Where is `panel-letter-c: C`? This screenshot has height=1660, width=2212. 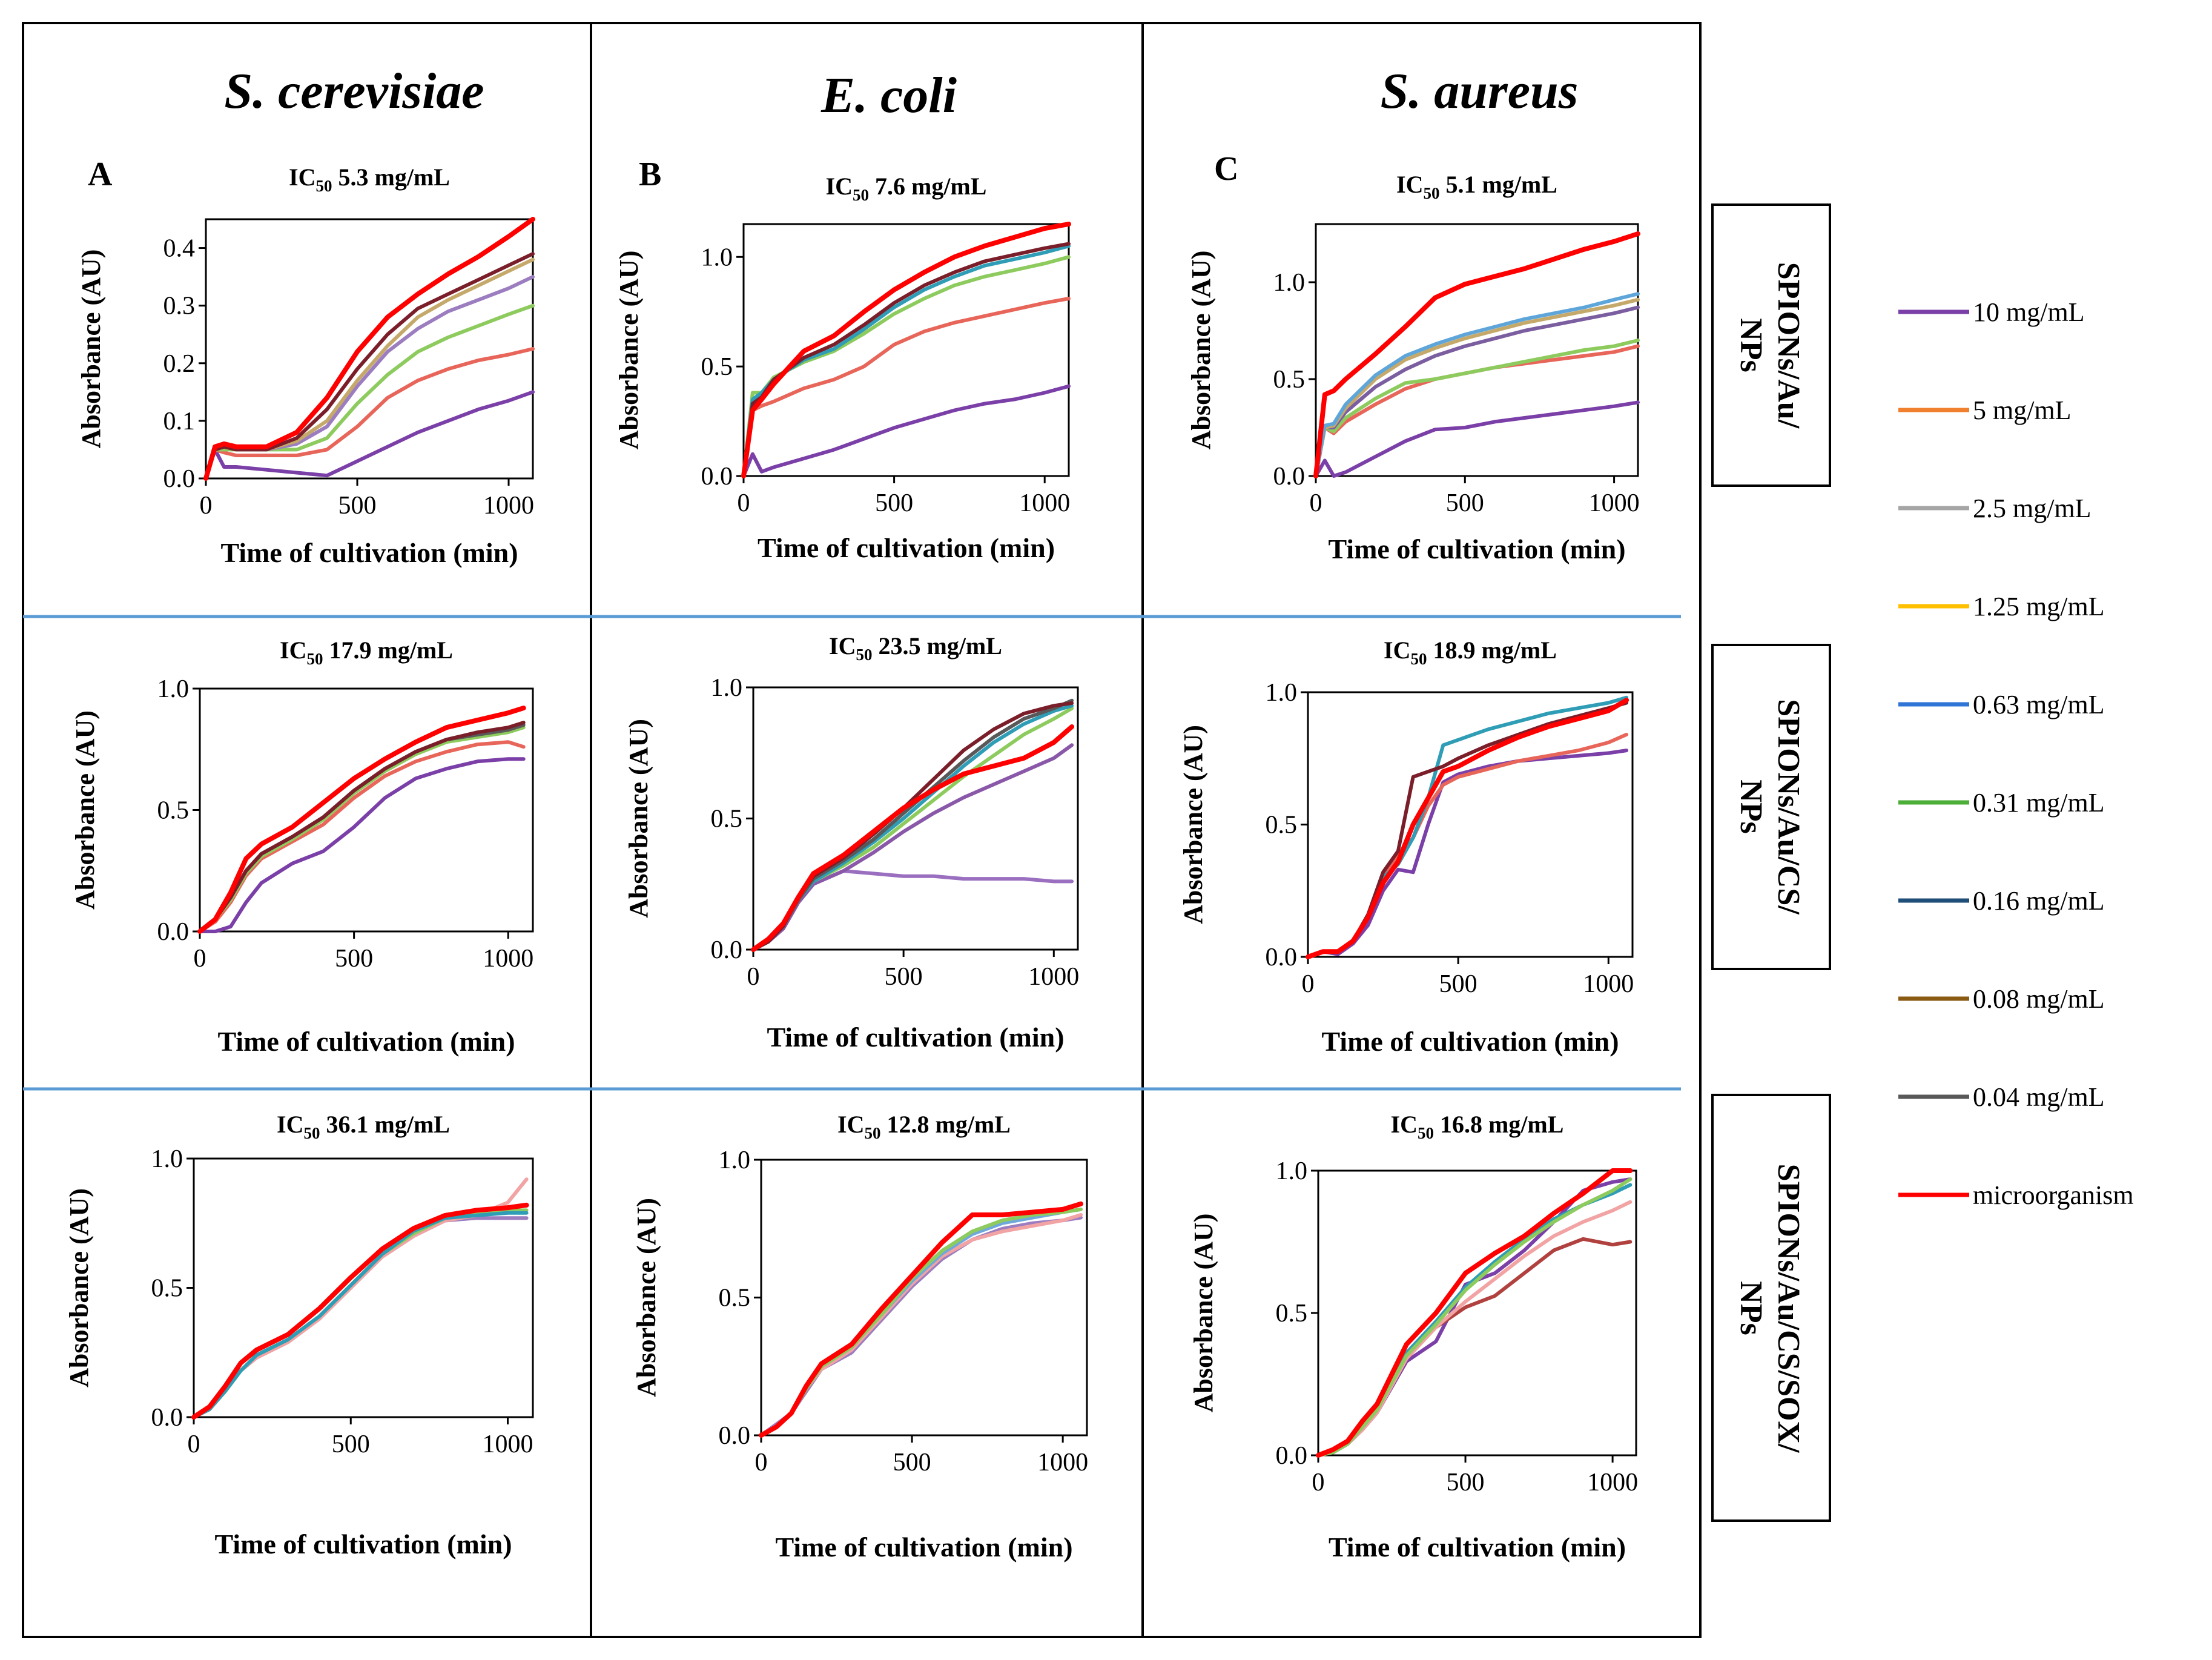
panel-letter-c: C is located at coordinates (1226, 169).